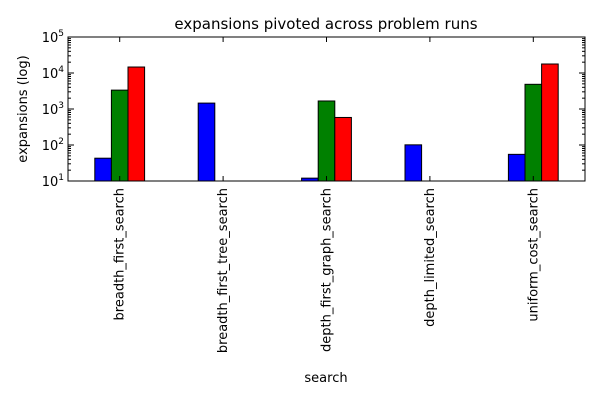  Describe the element at coordinates (53, 109) in the screenshot. I see `y-tick-label: 10³` at that location.